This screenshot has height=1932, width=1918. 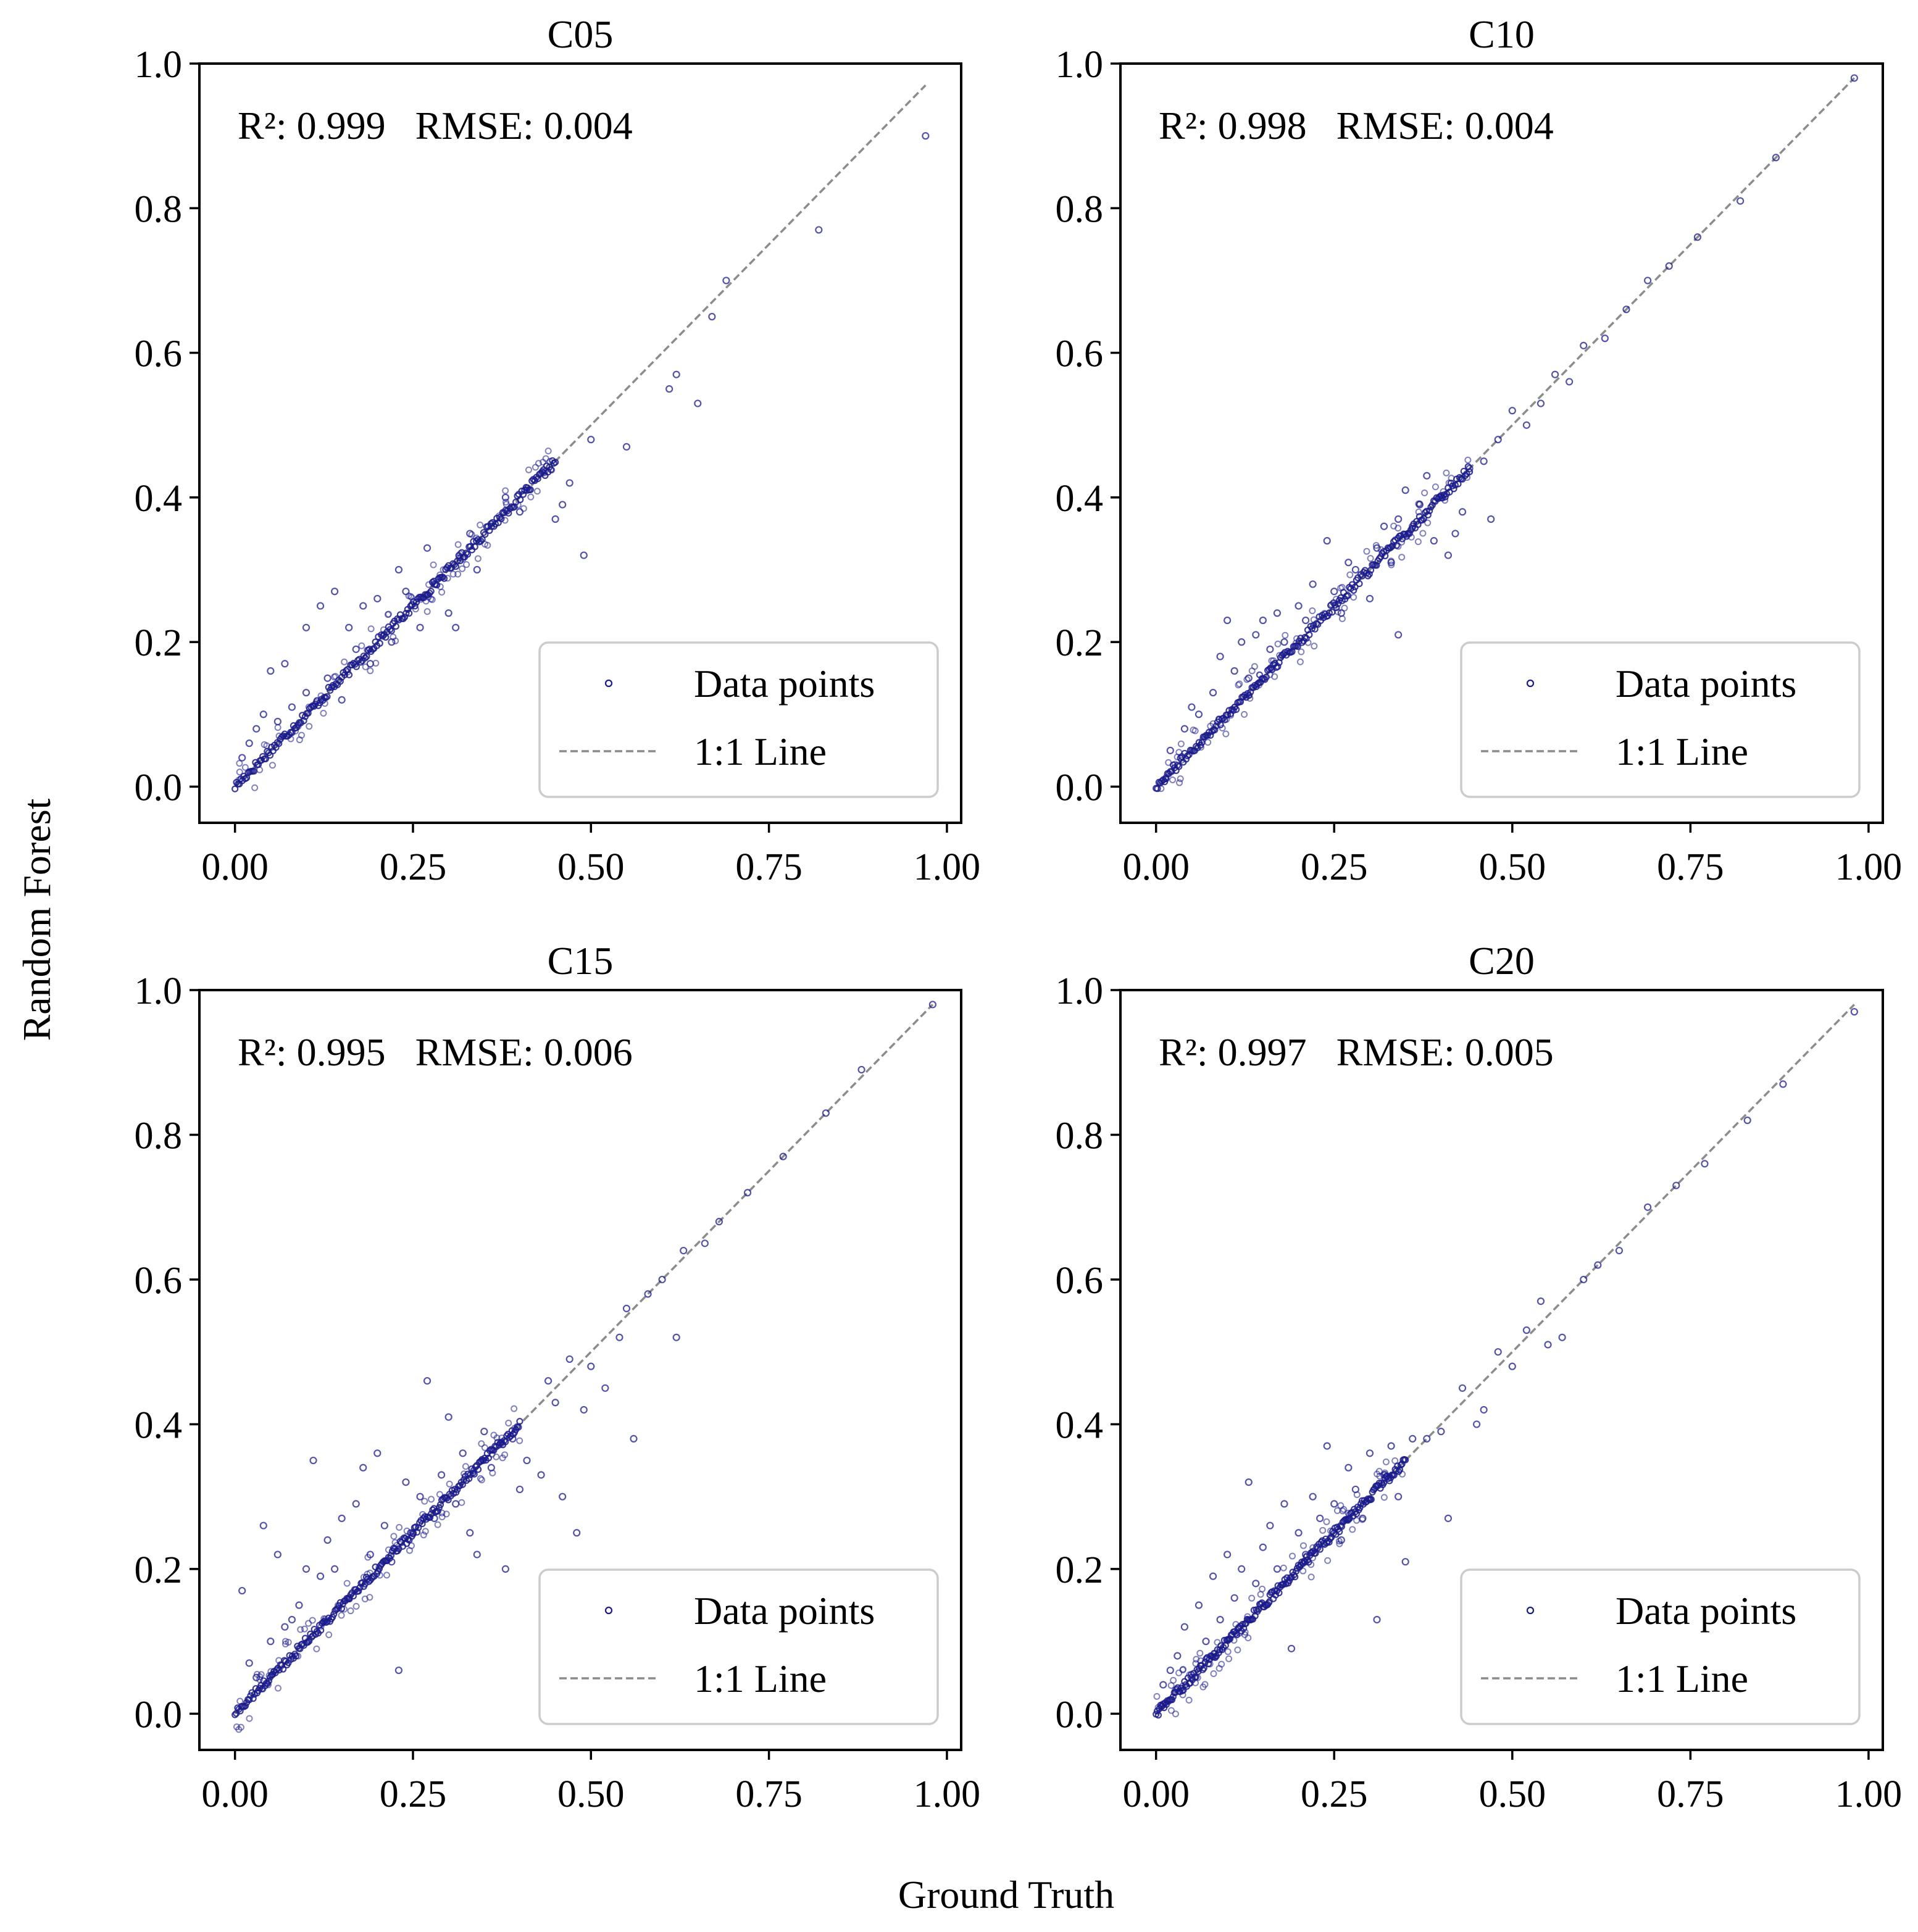 What do you see at coordinates (1691, 867) in the screenshot?
I see `x-tick-label: 0.75` at bounding box center [1691, 867].